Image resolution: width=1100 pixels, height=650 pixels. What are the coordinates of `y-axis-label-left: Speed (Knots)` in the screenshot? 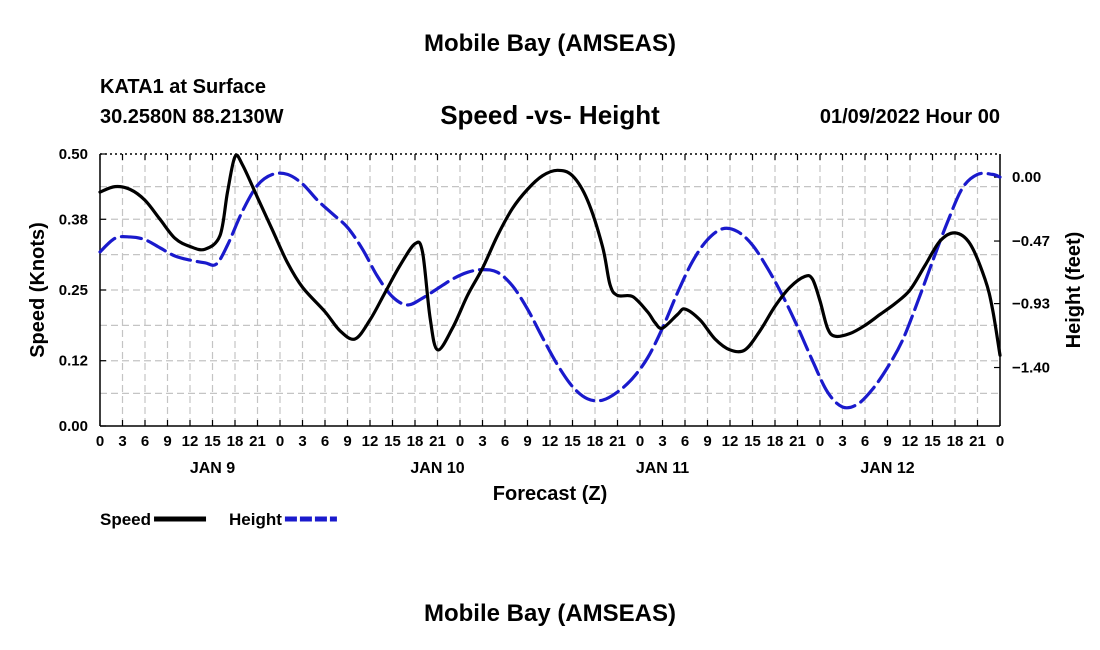 It's located at (38, 290).